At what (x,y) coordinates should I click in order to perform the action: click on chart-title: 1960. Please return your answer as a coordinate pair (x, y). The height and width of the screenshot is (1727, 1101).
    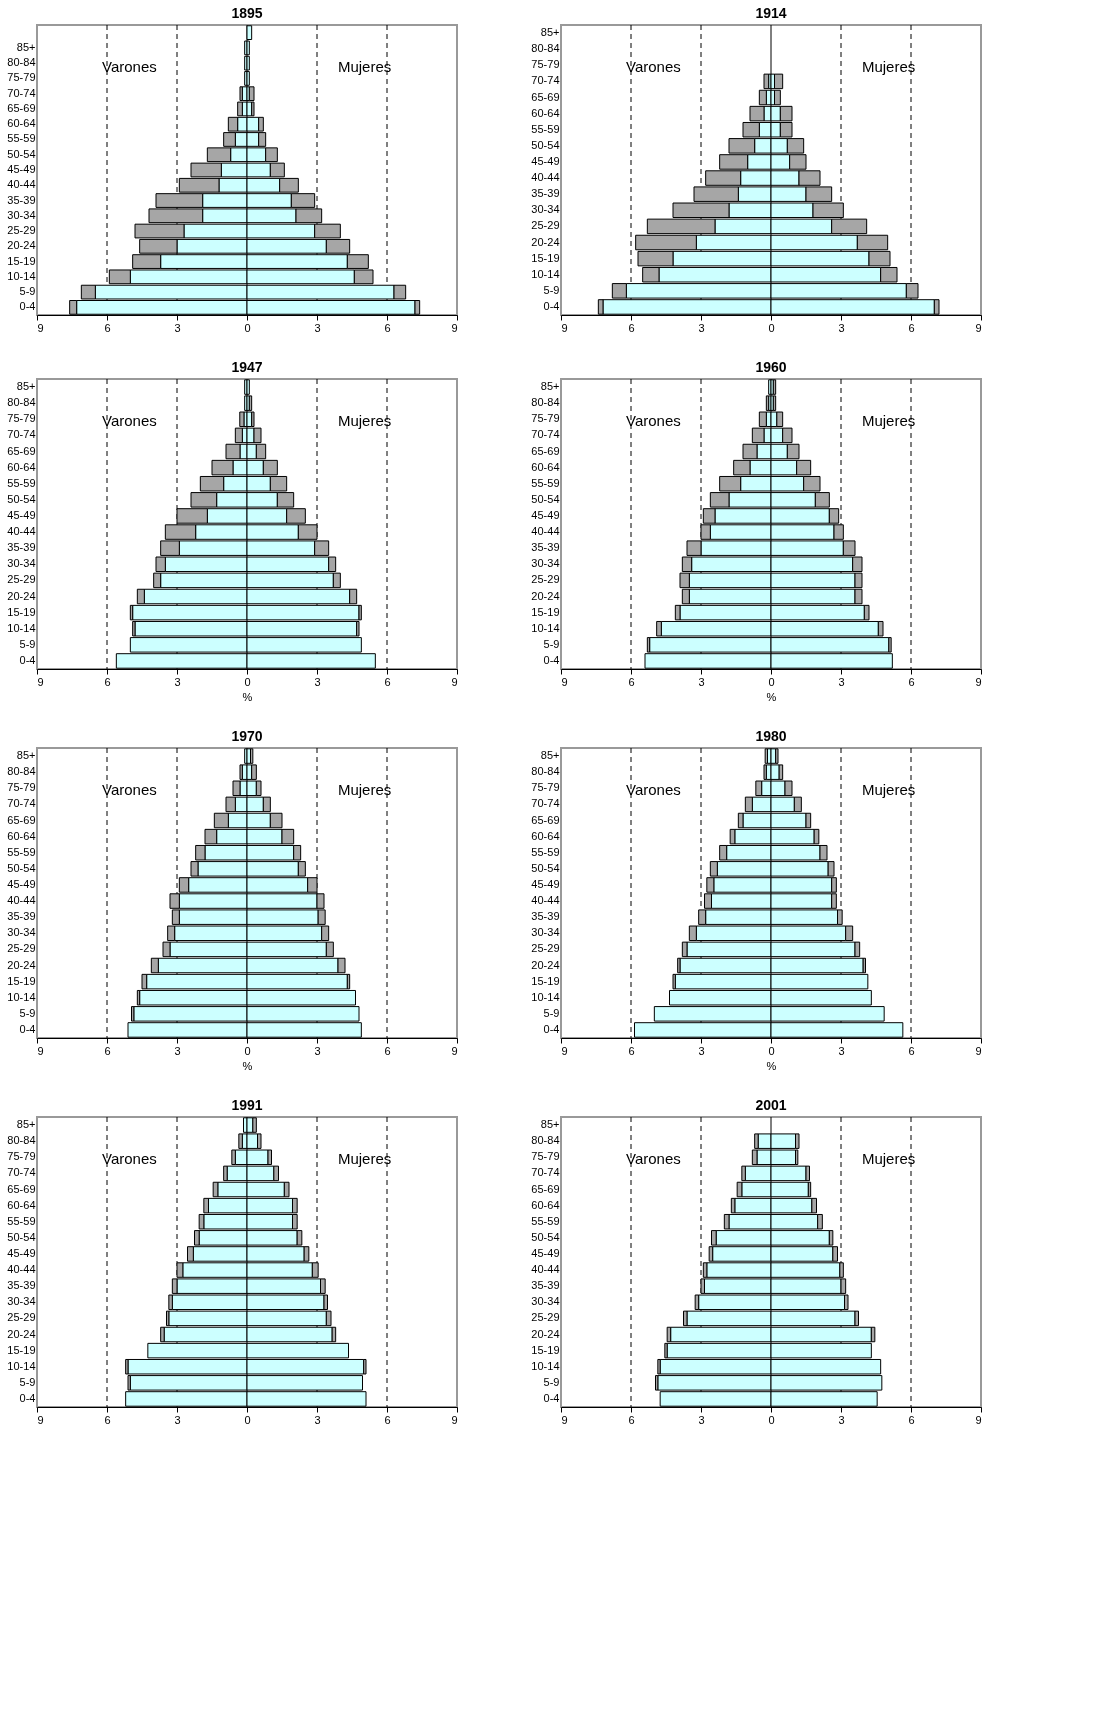
    Looking at the image, I should click on (771, 366).